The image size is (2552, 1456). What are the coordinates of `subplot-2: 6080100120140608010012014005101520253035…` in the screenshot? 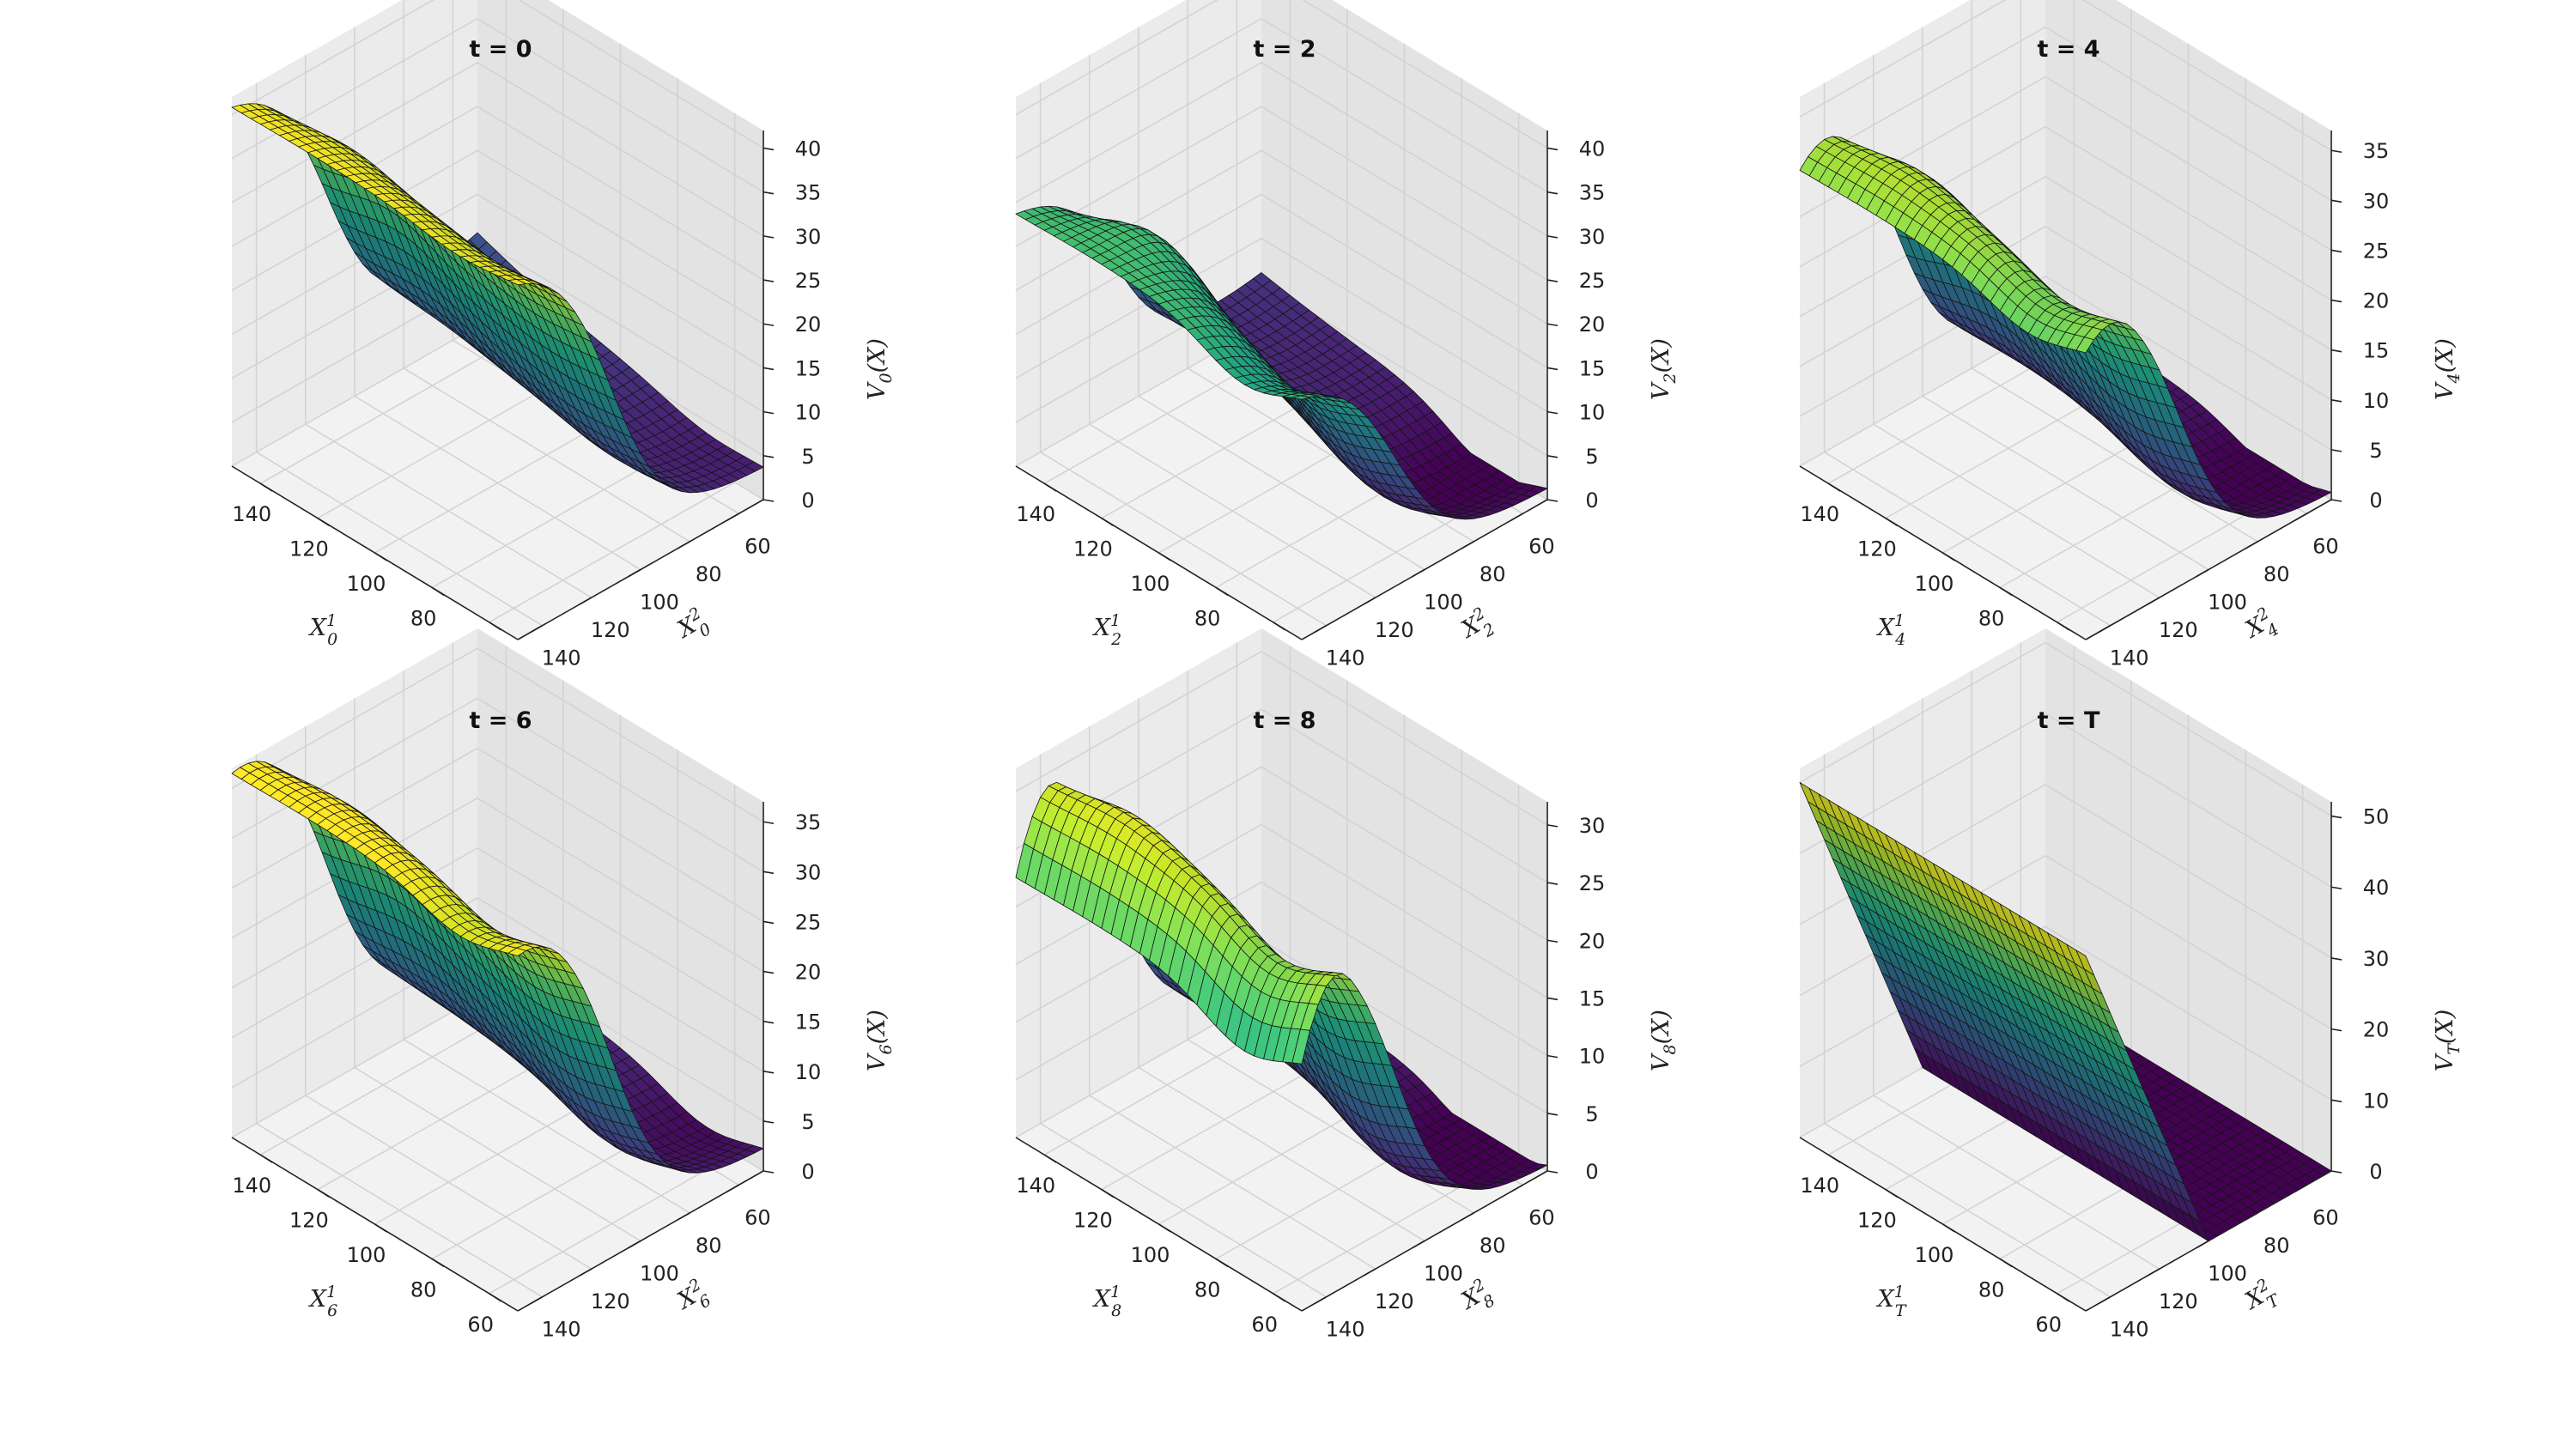 It's located at (2131, 335).